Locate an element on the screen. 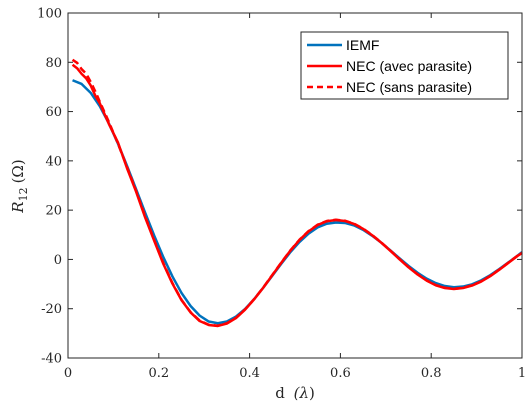 Image resolution: width=525 pixels, height=414 pixels. x-tick-label: 0.2 is located at coordinates (158, 373).